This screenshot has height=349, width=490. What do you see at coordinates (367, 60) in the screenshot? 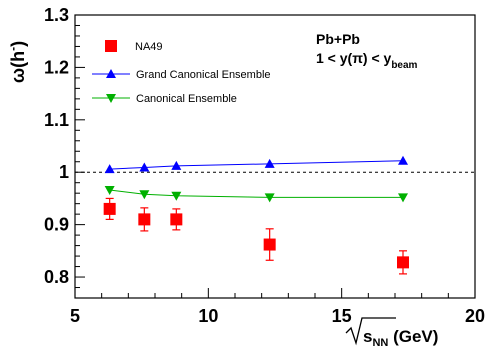
I see `annotation-line2: 1 < y(π) < ybeam` at bounding box center [367, 60].